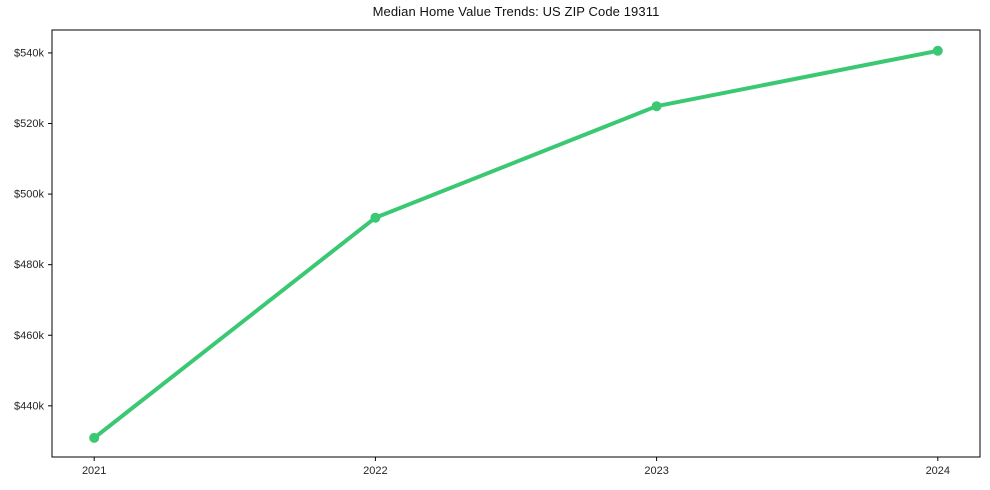  What do you see at coordinates (29, 195) in the screenshot?
I see `y-tick-label: $500k` at bounding box center [29, 195].